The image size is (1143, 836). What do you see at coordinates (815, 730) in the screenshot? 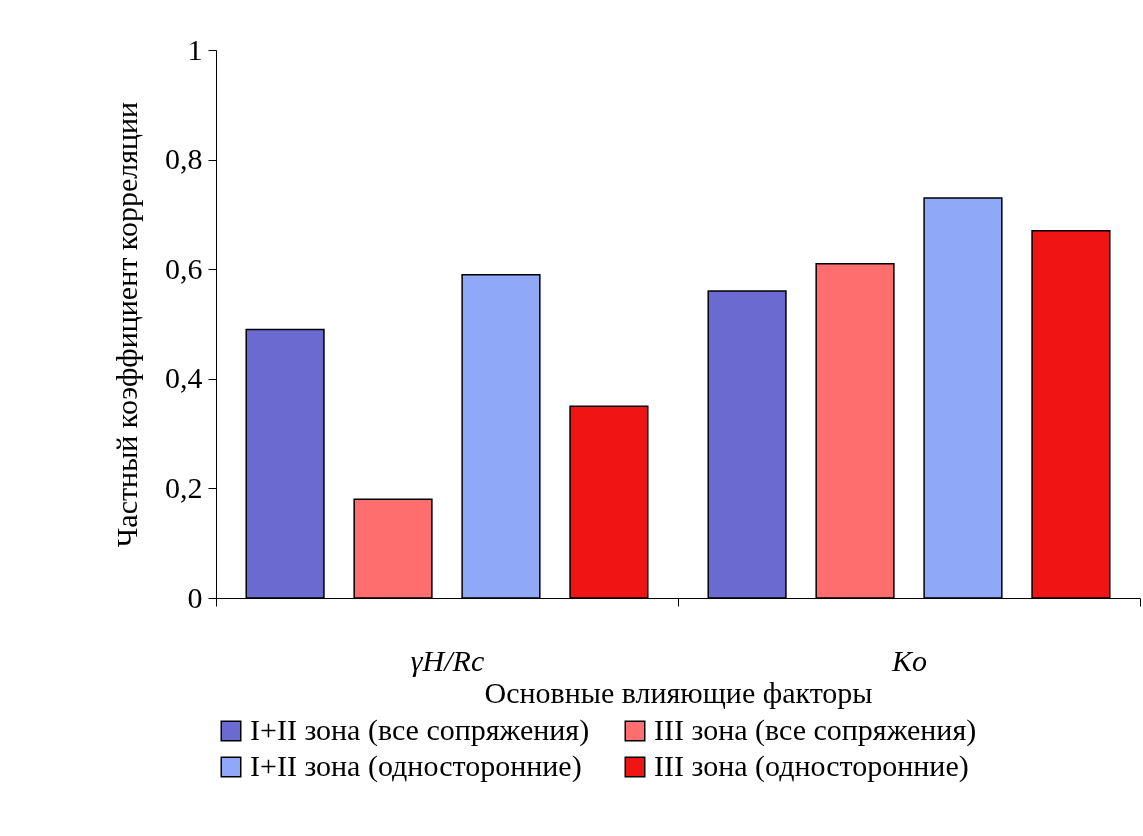
I see `legend-label: III зона (все сопряжения)` at bounding box center [815, 730].